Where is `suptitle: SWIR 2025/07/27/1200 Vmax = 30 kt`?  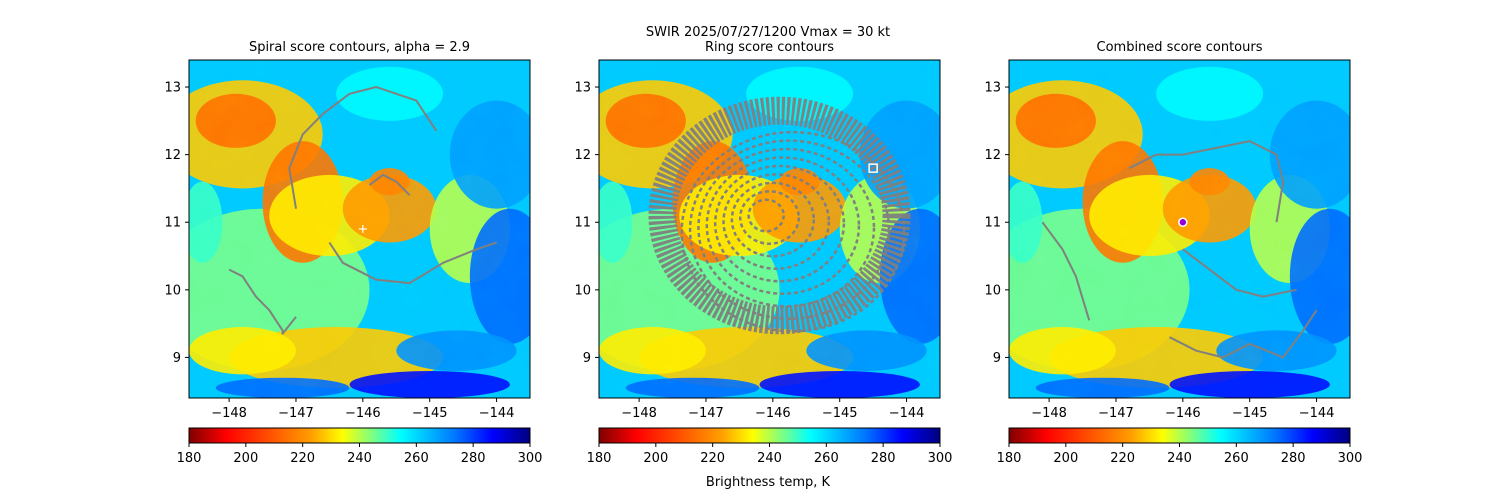 suptitle: SWIR 2025/07/27/1200 Vmax = 30 kt is located at coordinates (768, 32).